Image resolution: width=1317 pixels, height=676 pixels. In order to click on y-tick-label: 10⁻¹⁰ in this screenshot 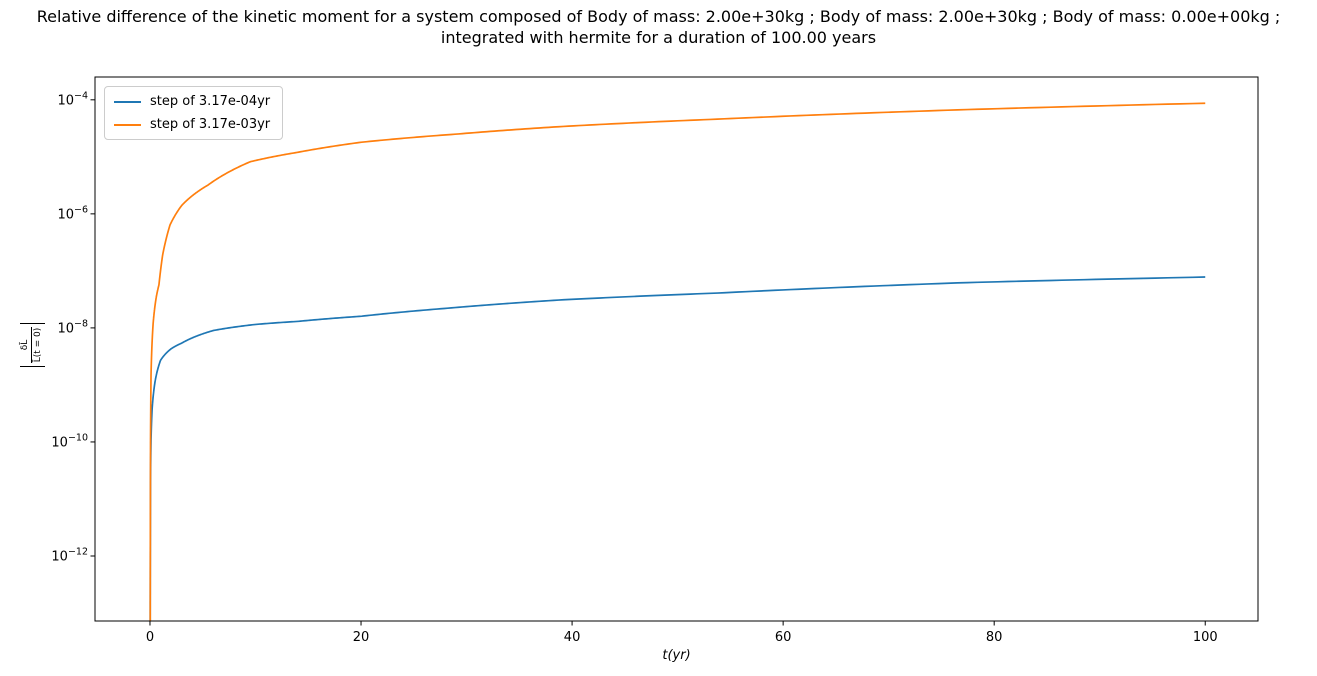, I will do `click(69, 441)`.